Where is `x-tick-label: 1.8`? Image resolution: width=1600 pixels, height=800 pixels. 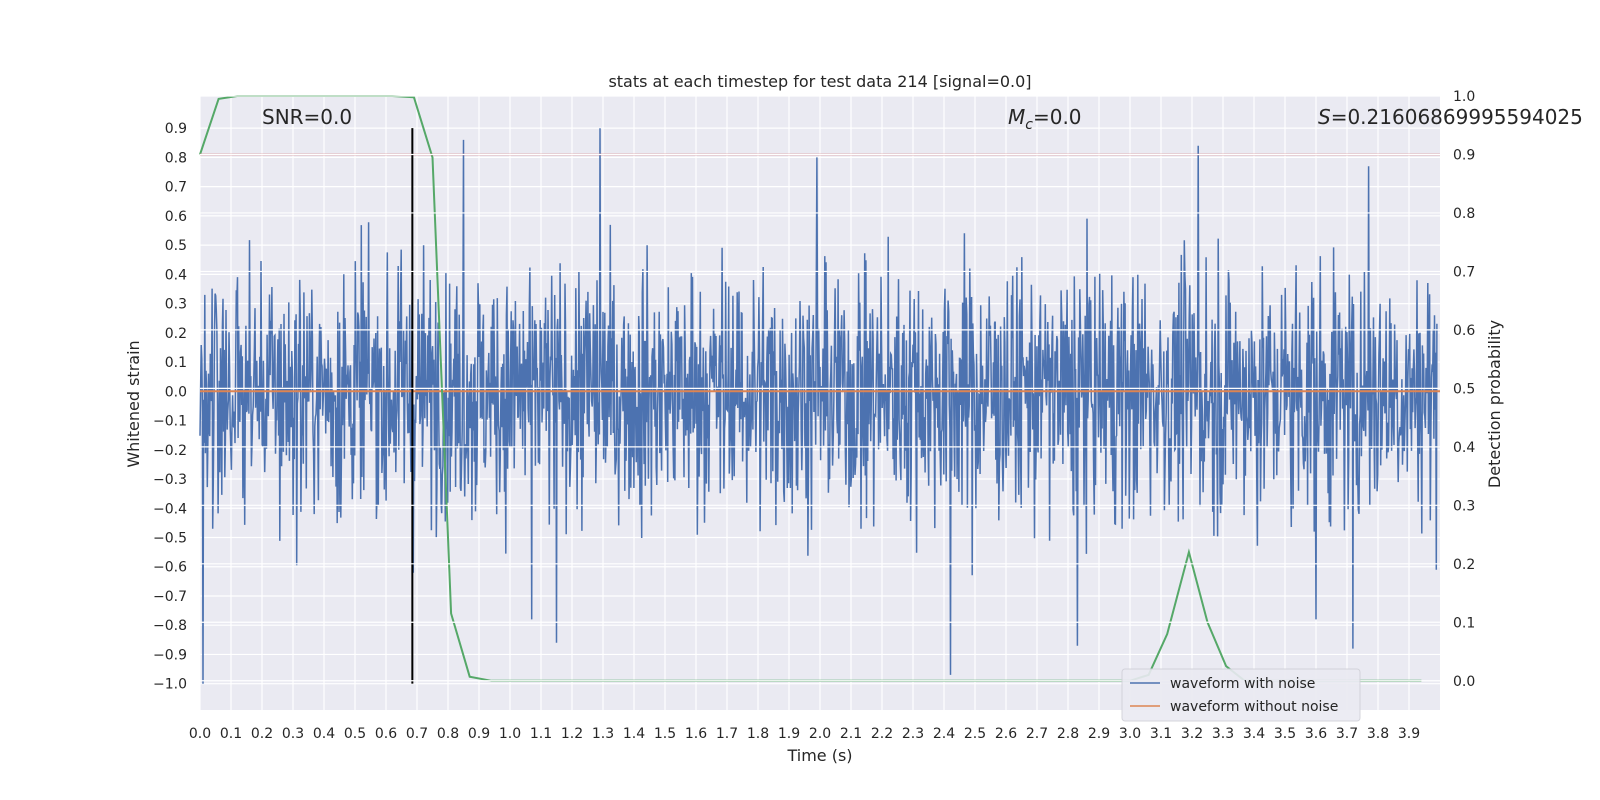 x-tick-label: 1.8 is located at coordinates (758, 734).